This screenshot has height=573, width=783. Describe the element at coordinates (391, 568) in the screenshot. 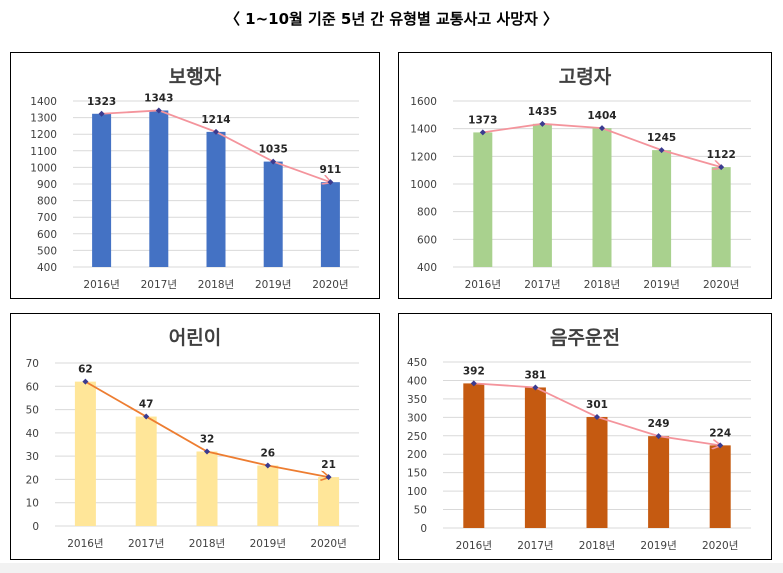

I see `bottom-strip` at that location.